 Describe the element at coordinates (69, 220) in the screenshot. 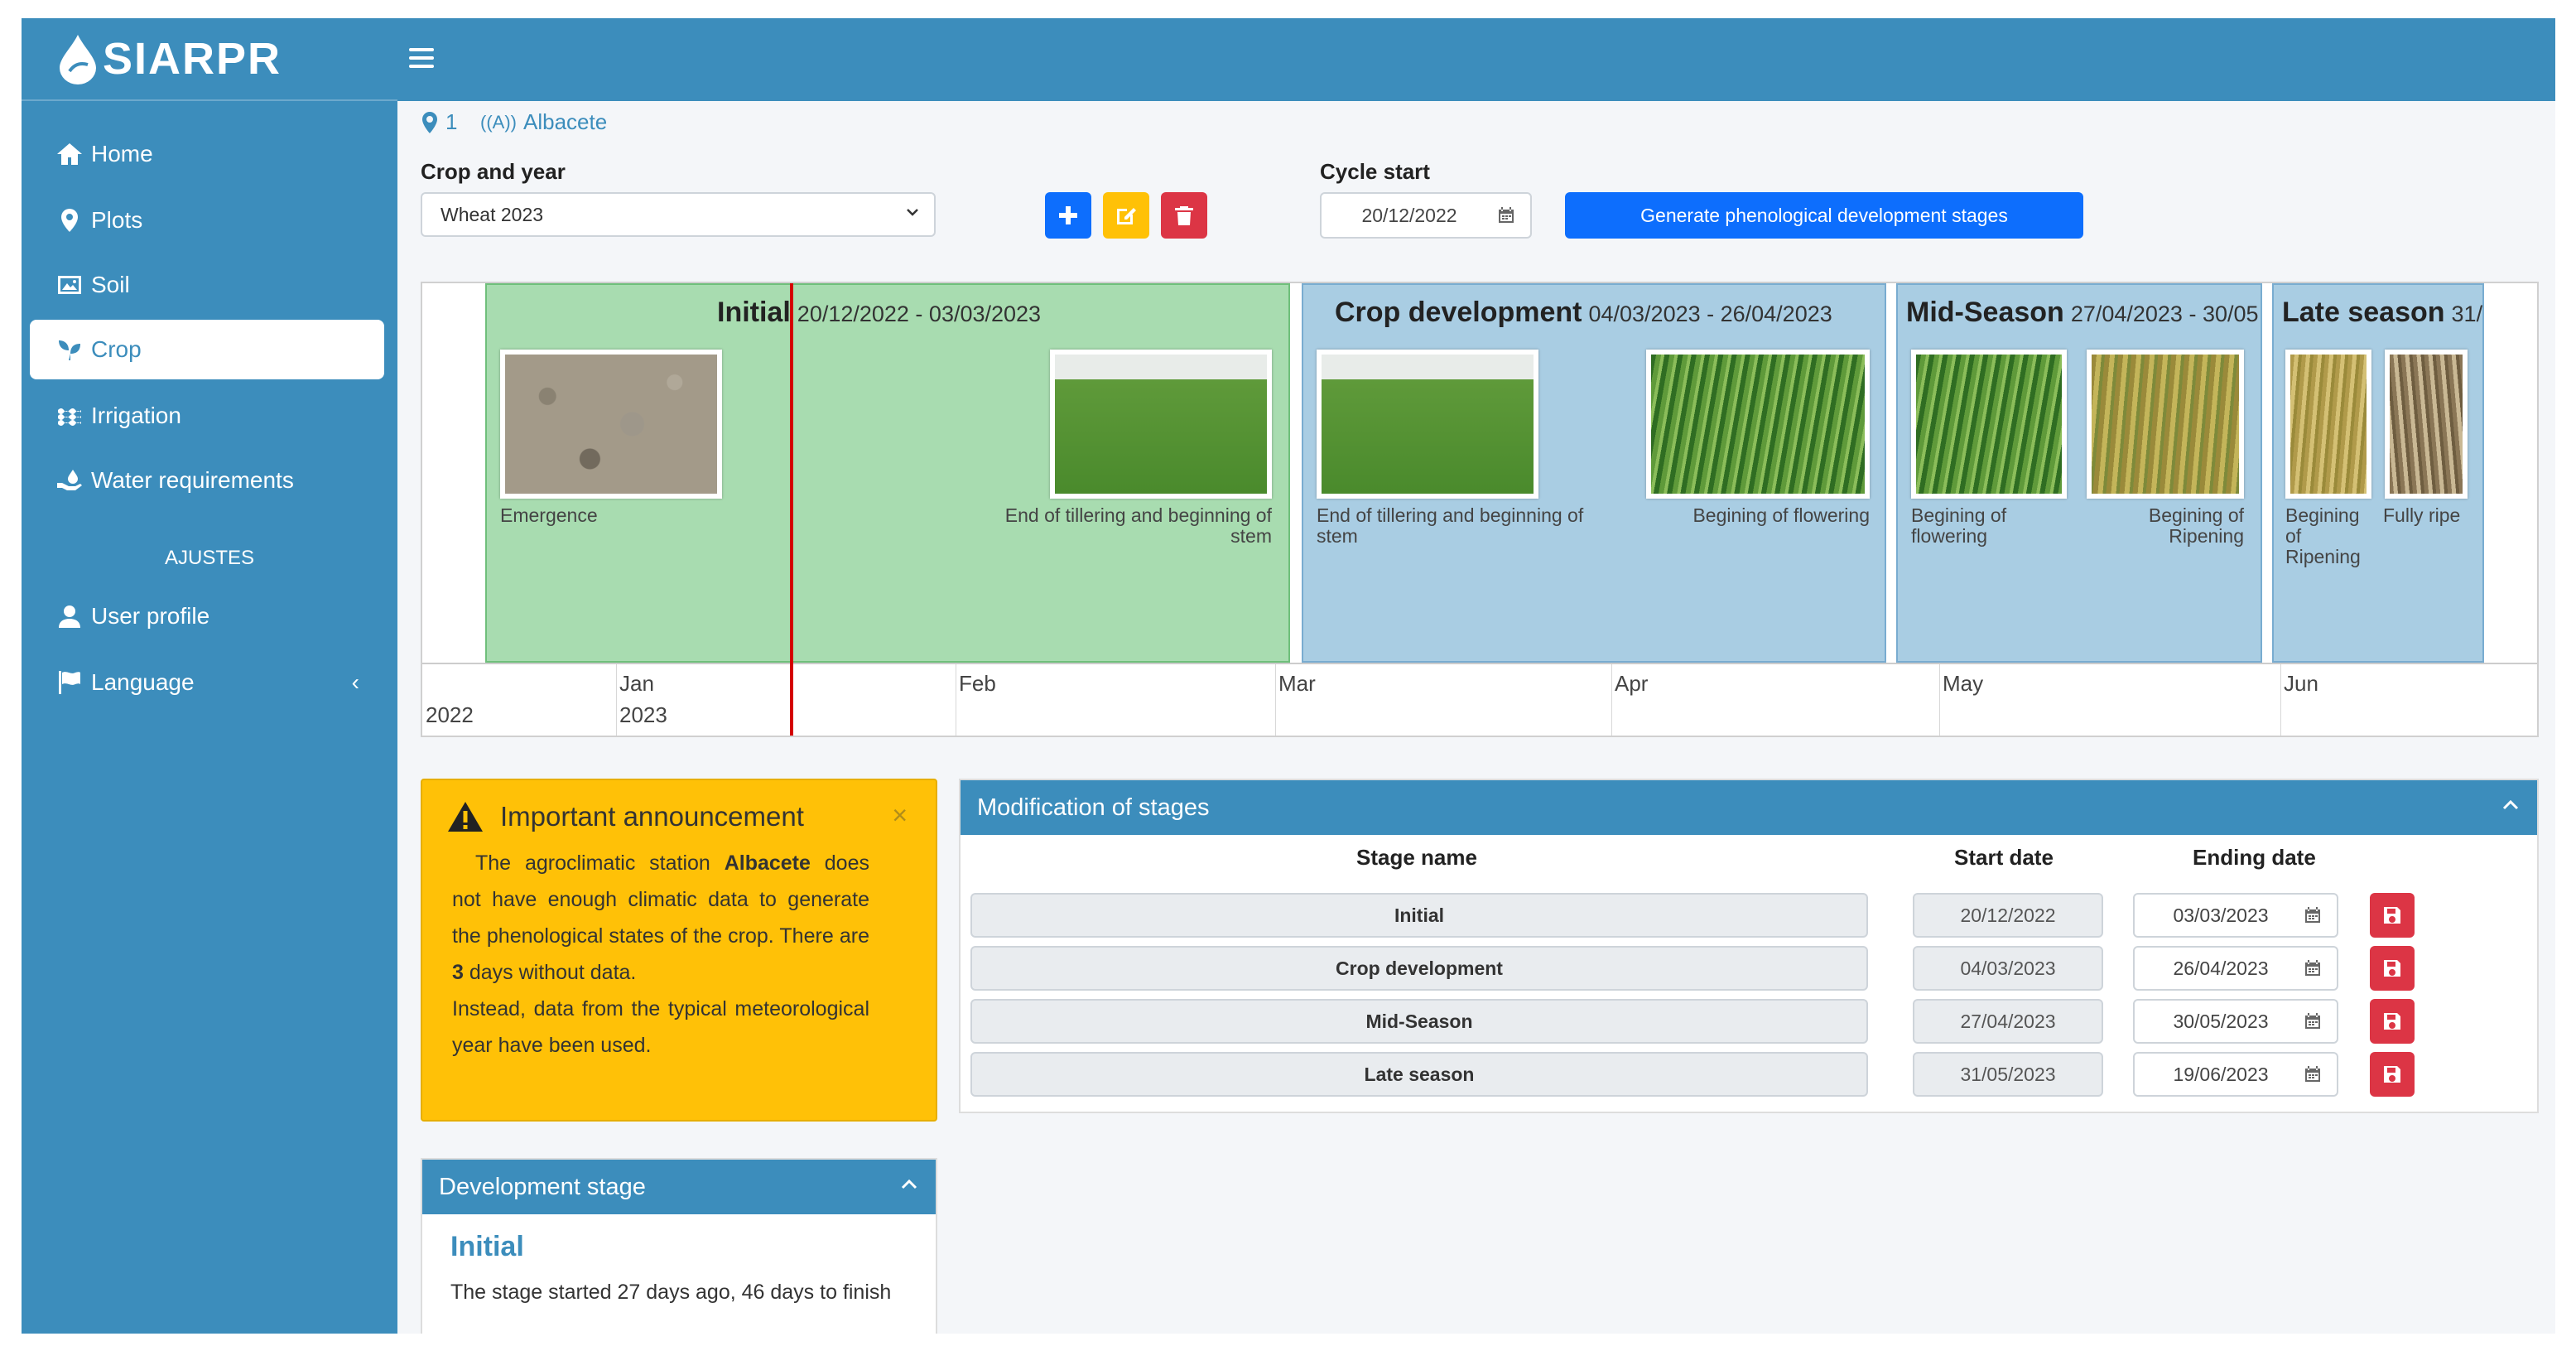

I see `map-marker-icon` at that location.